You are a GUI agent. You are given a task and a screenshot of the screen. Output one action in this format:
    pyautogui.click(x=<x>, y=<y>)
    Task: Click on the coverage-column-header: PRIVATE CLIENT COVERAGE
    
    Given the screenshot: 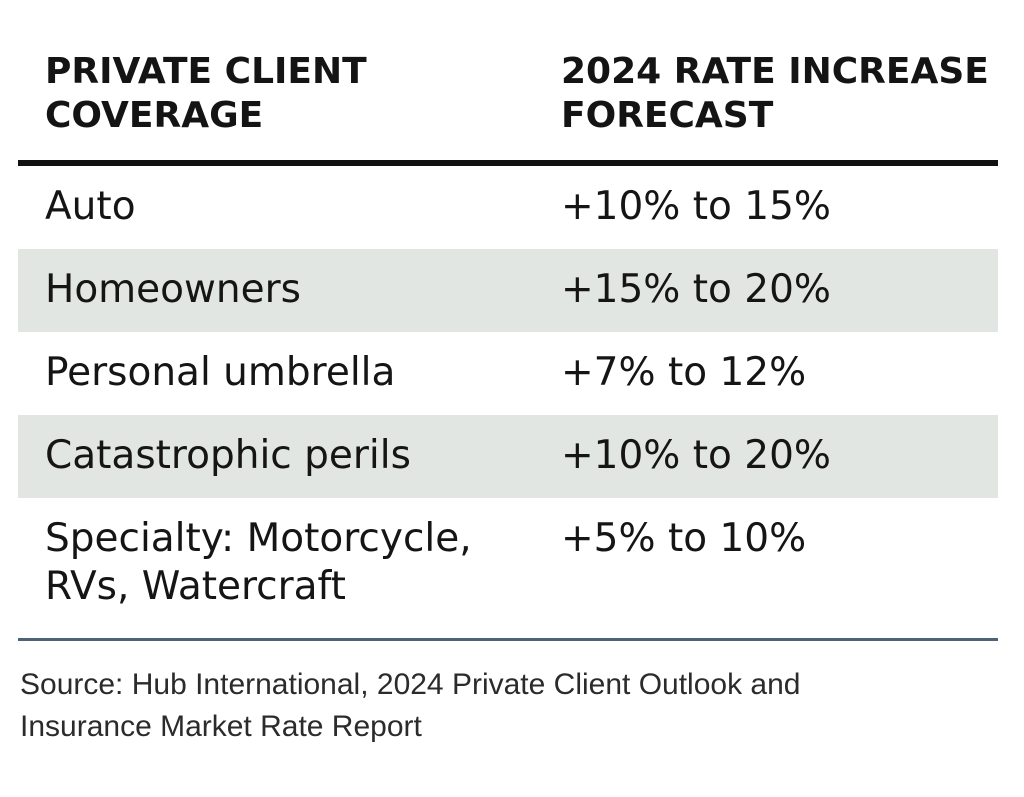 What is the action you would take?
    pyautogui.click(x=255, y=94)
    